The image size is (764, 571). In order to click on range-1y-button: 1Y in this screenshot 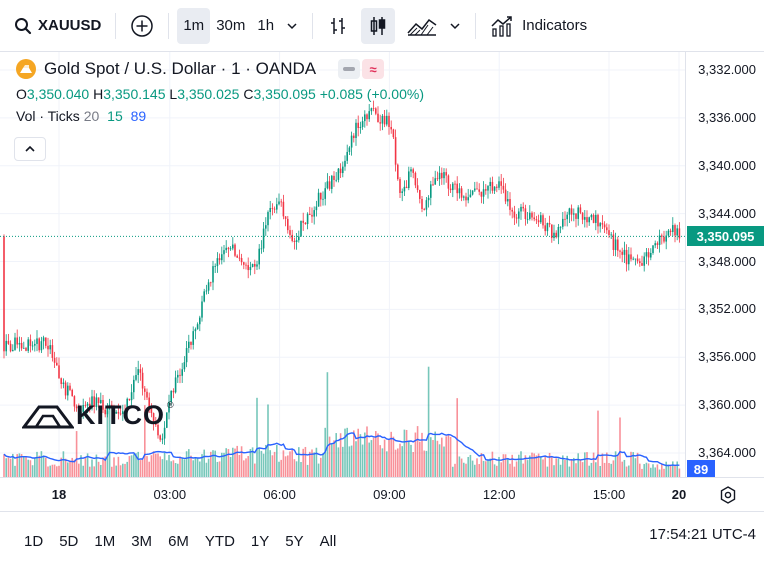, I will do `click(260, 541)`.